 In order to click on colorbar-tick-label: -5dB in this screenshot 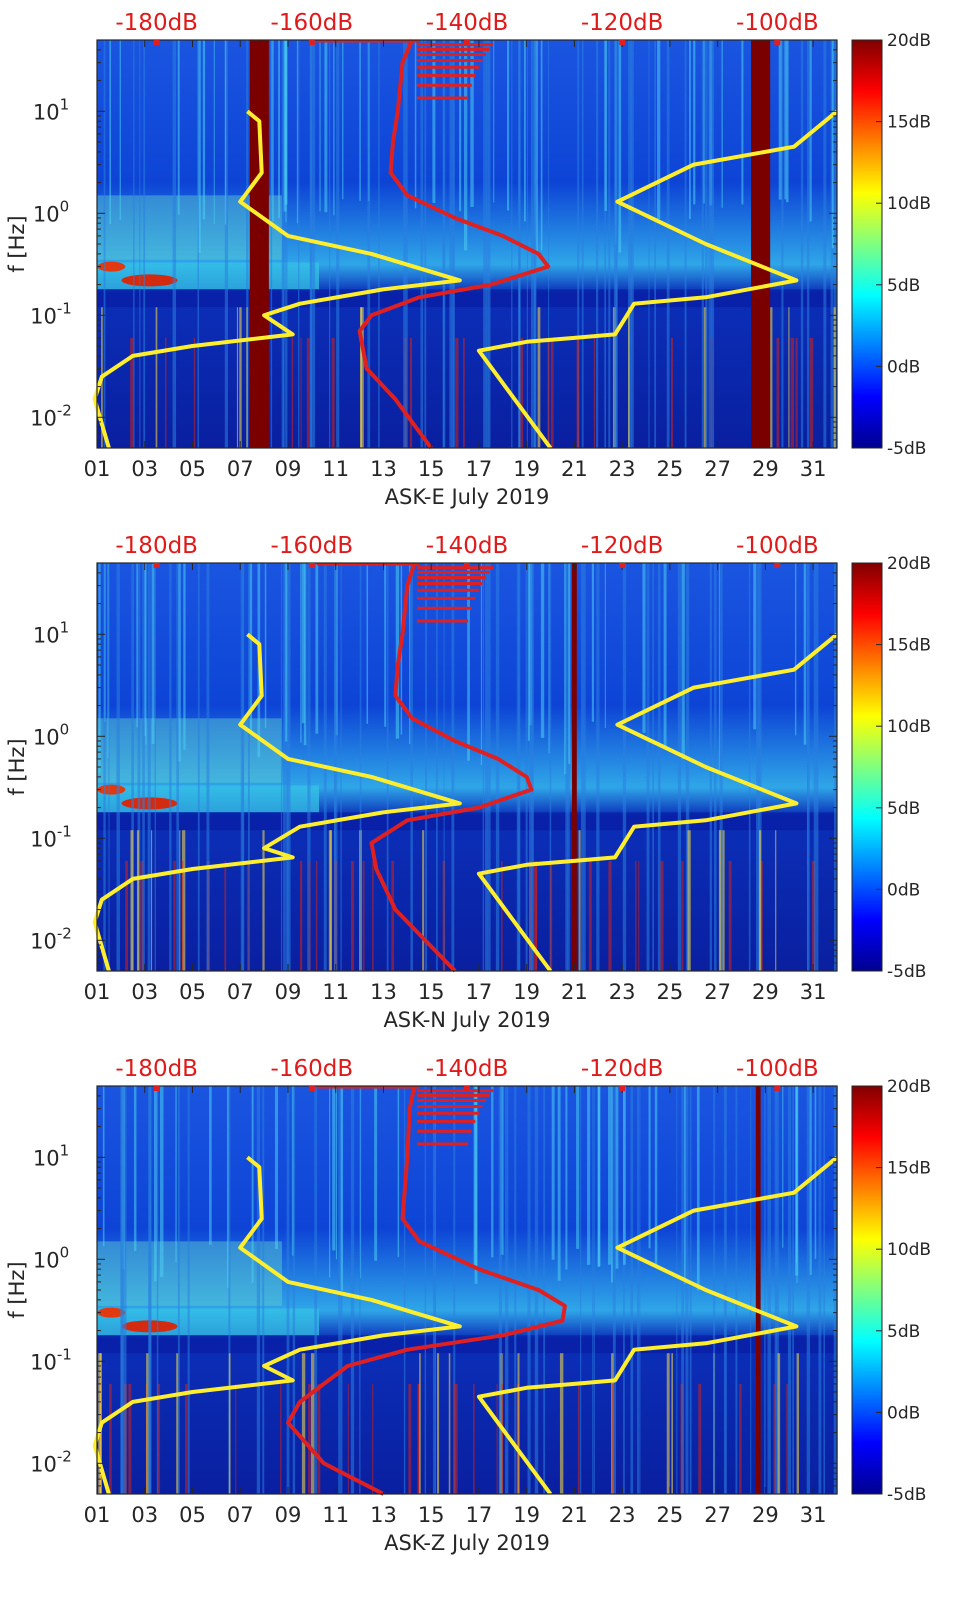, I will do `click(906, 1495)`.